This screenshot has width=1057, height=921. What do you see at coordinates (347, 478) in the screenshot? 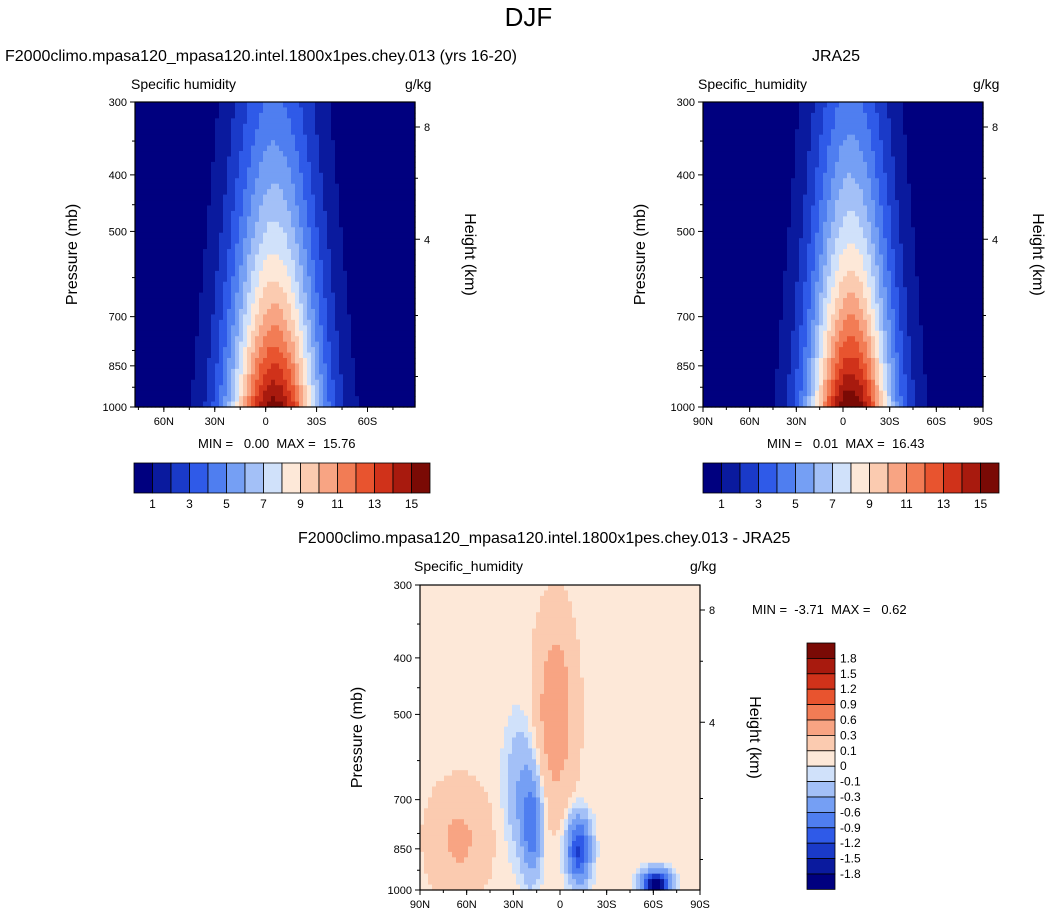
I see `colorbar-swatch` at bounding box center [347, 478].